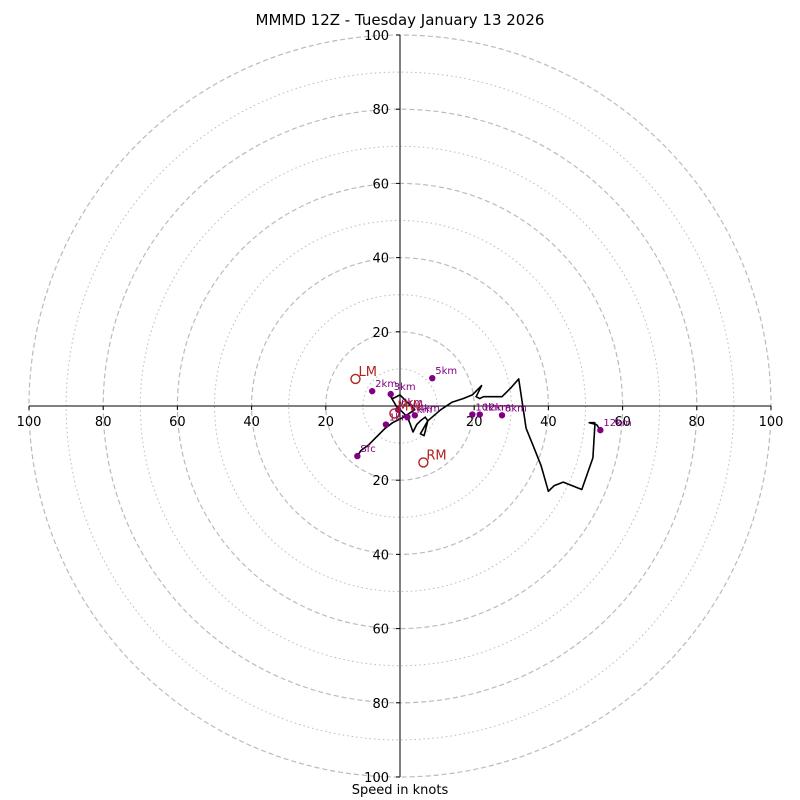 Image resolution: width=800 pixels, height=800 pixels. I want to click on storm-motion-label: MW, so click(409, 406).